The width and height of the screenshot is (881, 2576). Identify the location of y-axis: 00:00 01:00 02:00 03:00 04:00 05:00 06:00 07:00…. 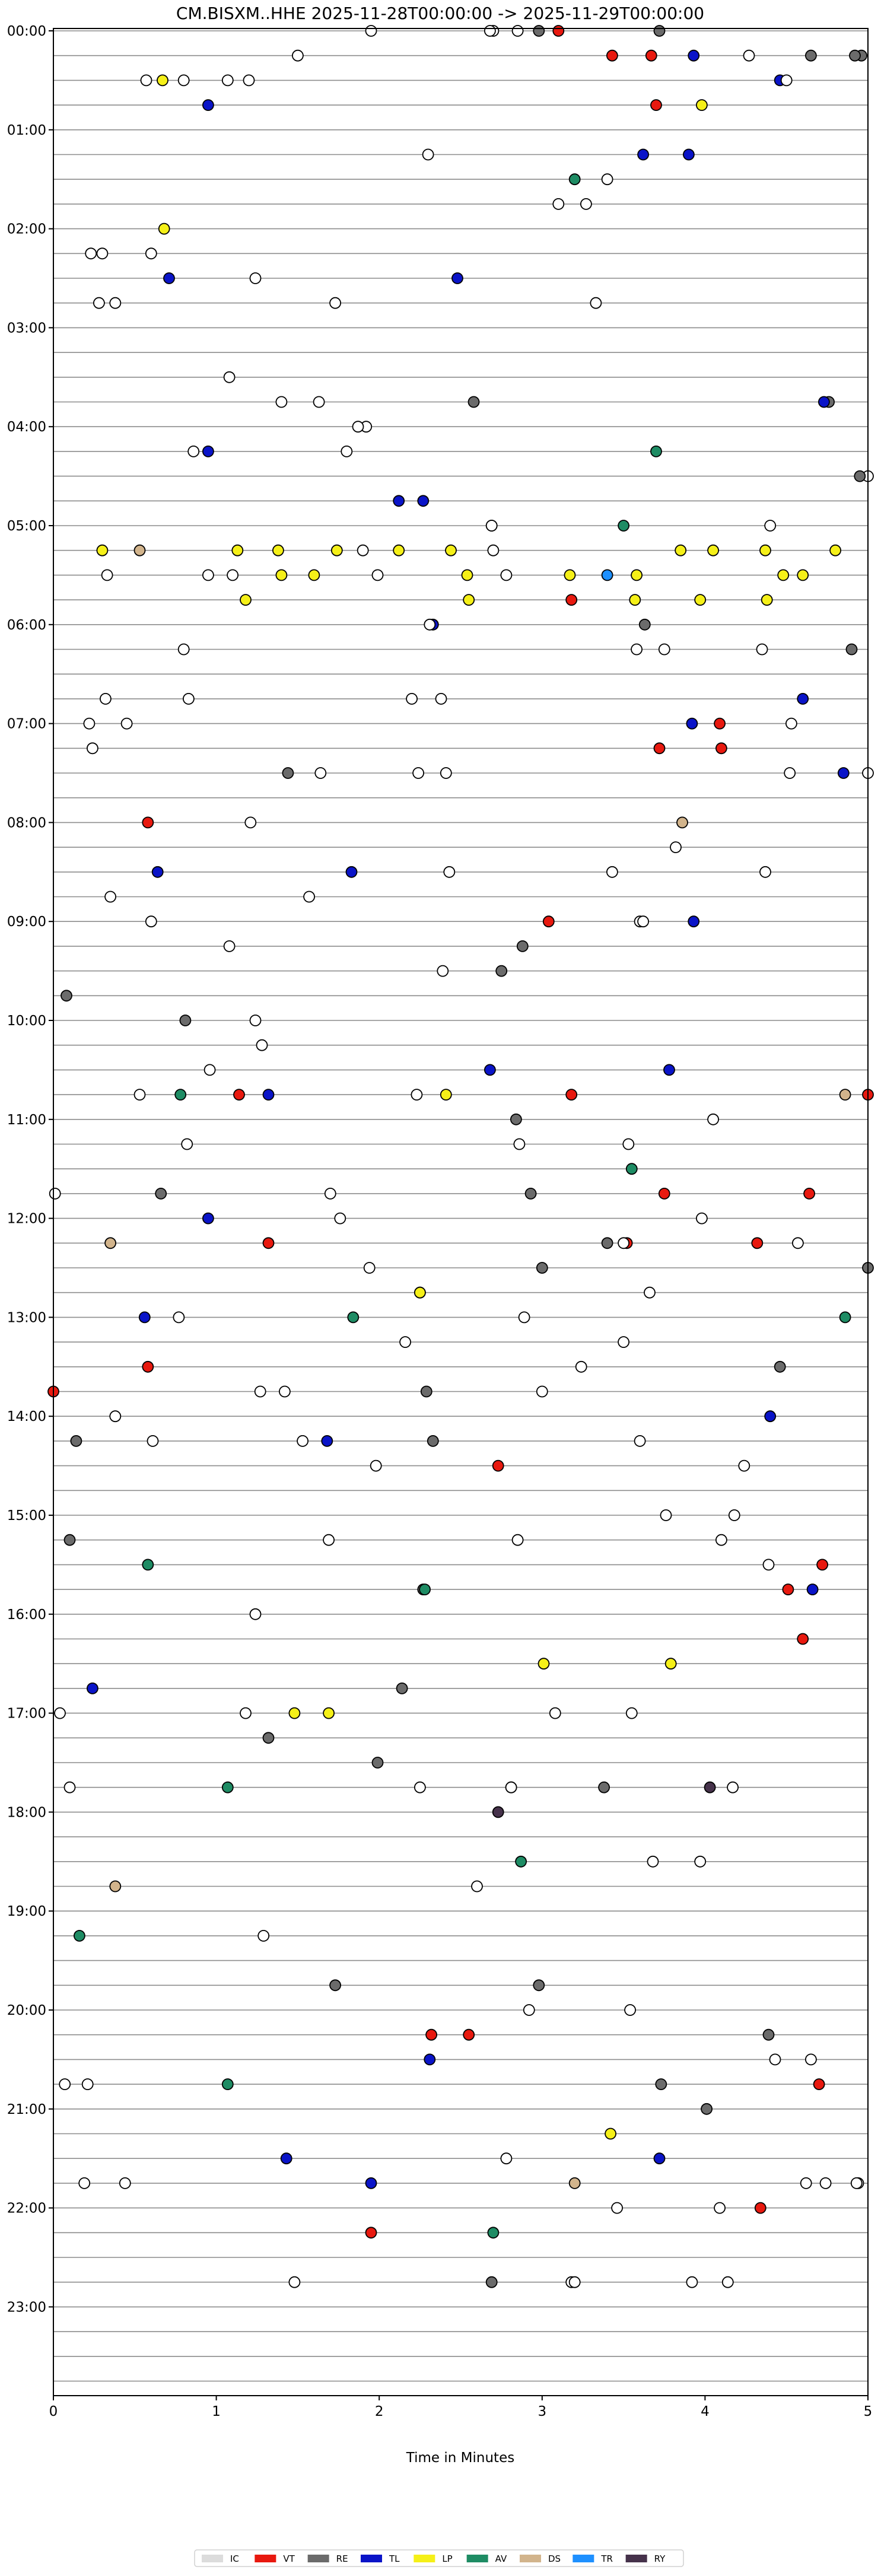
(30, 1169).